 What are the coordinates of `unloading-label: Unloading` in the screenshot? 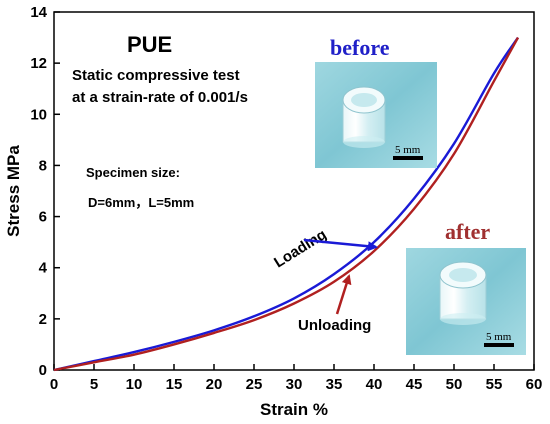 It's located at (334, 325).